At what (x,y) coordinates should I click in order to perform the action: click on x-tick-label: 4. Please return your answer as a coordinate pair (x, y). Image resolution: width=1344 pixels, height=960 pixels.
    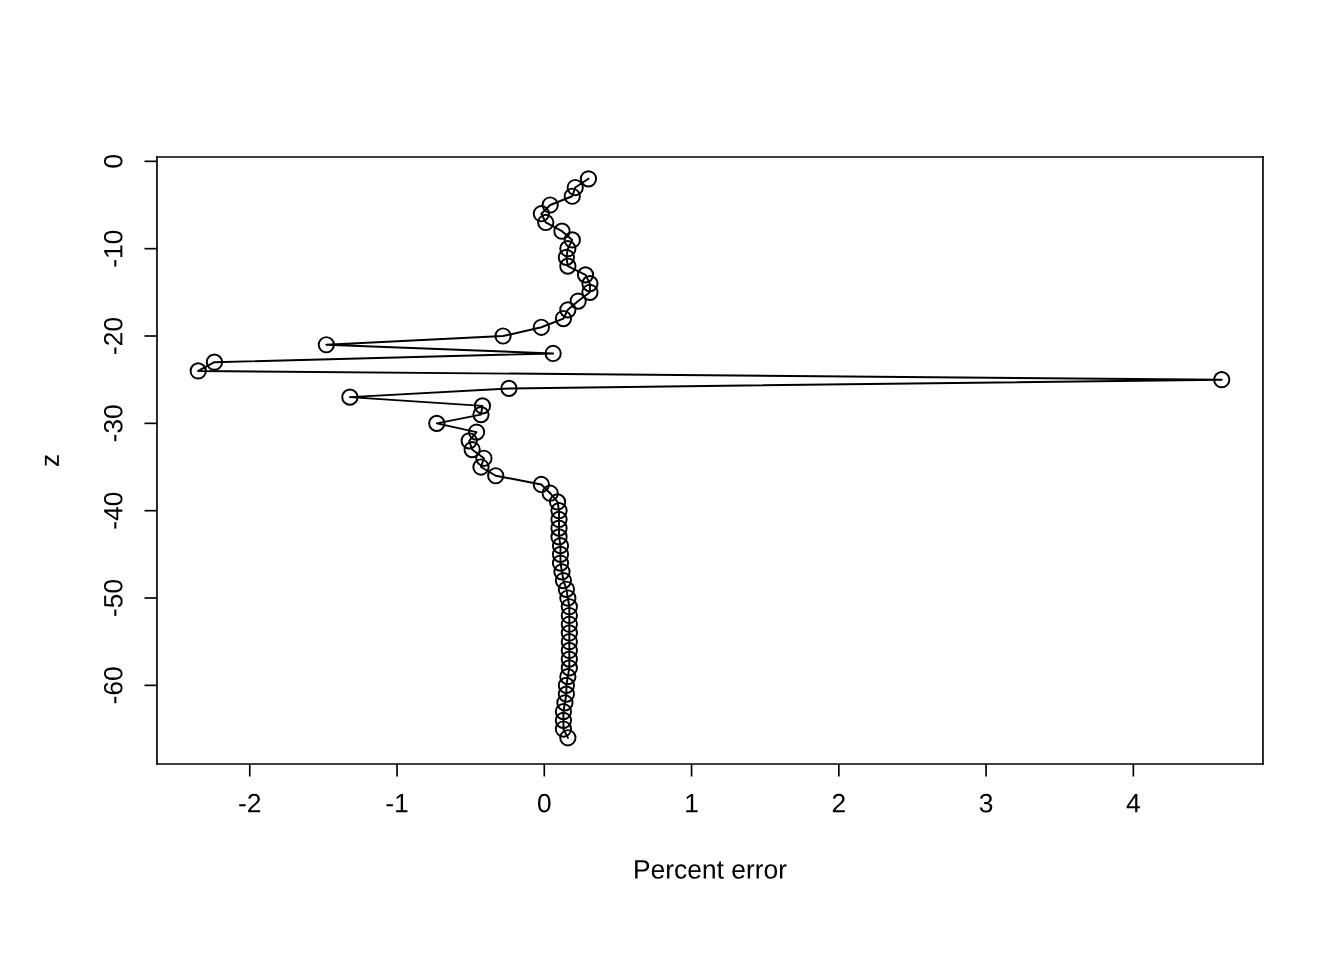
    Looking at the image, I should click on (1133, 803).